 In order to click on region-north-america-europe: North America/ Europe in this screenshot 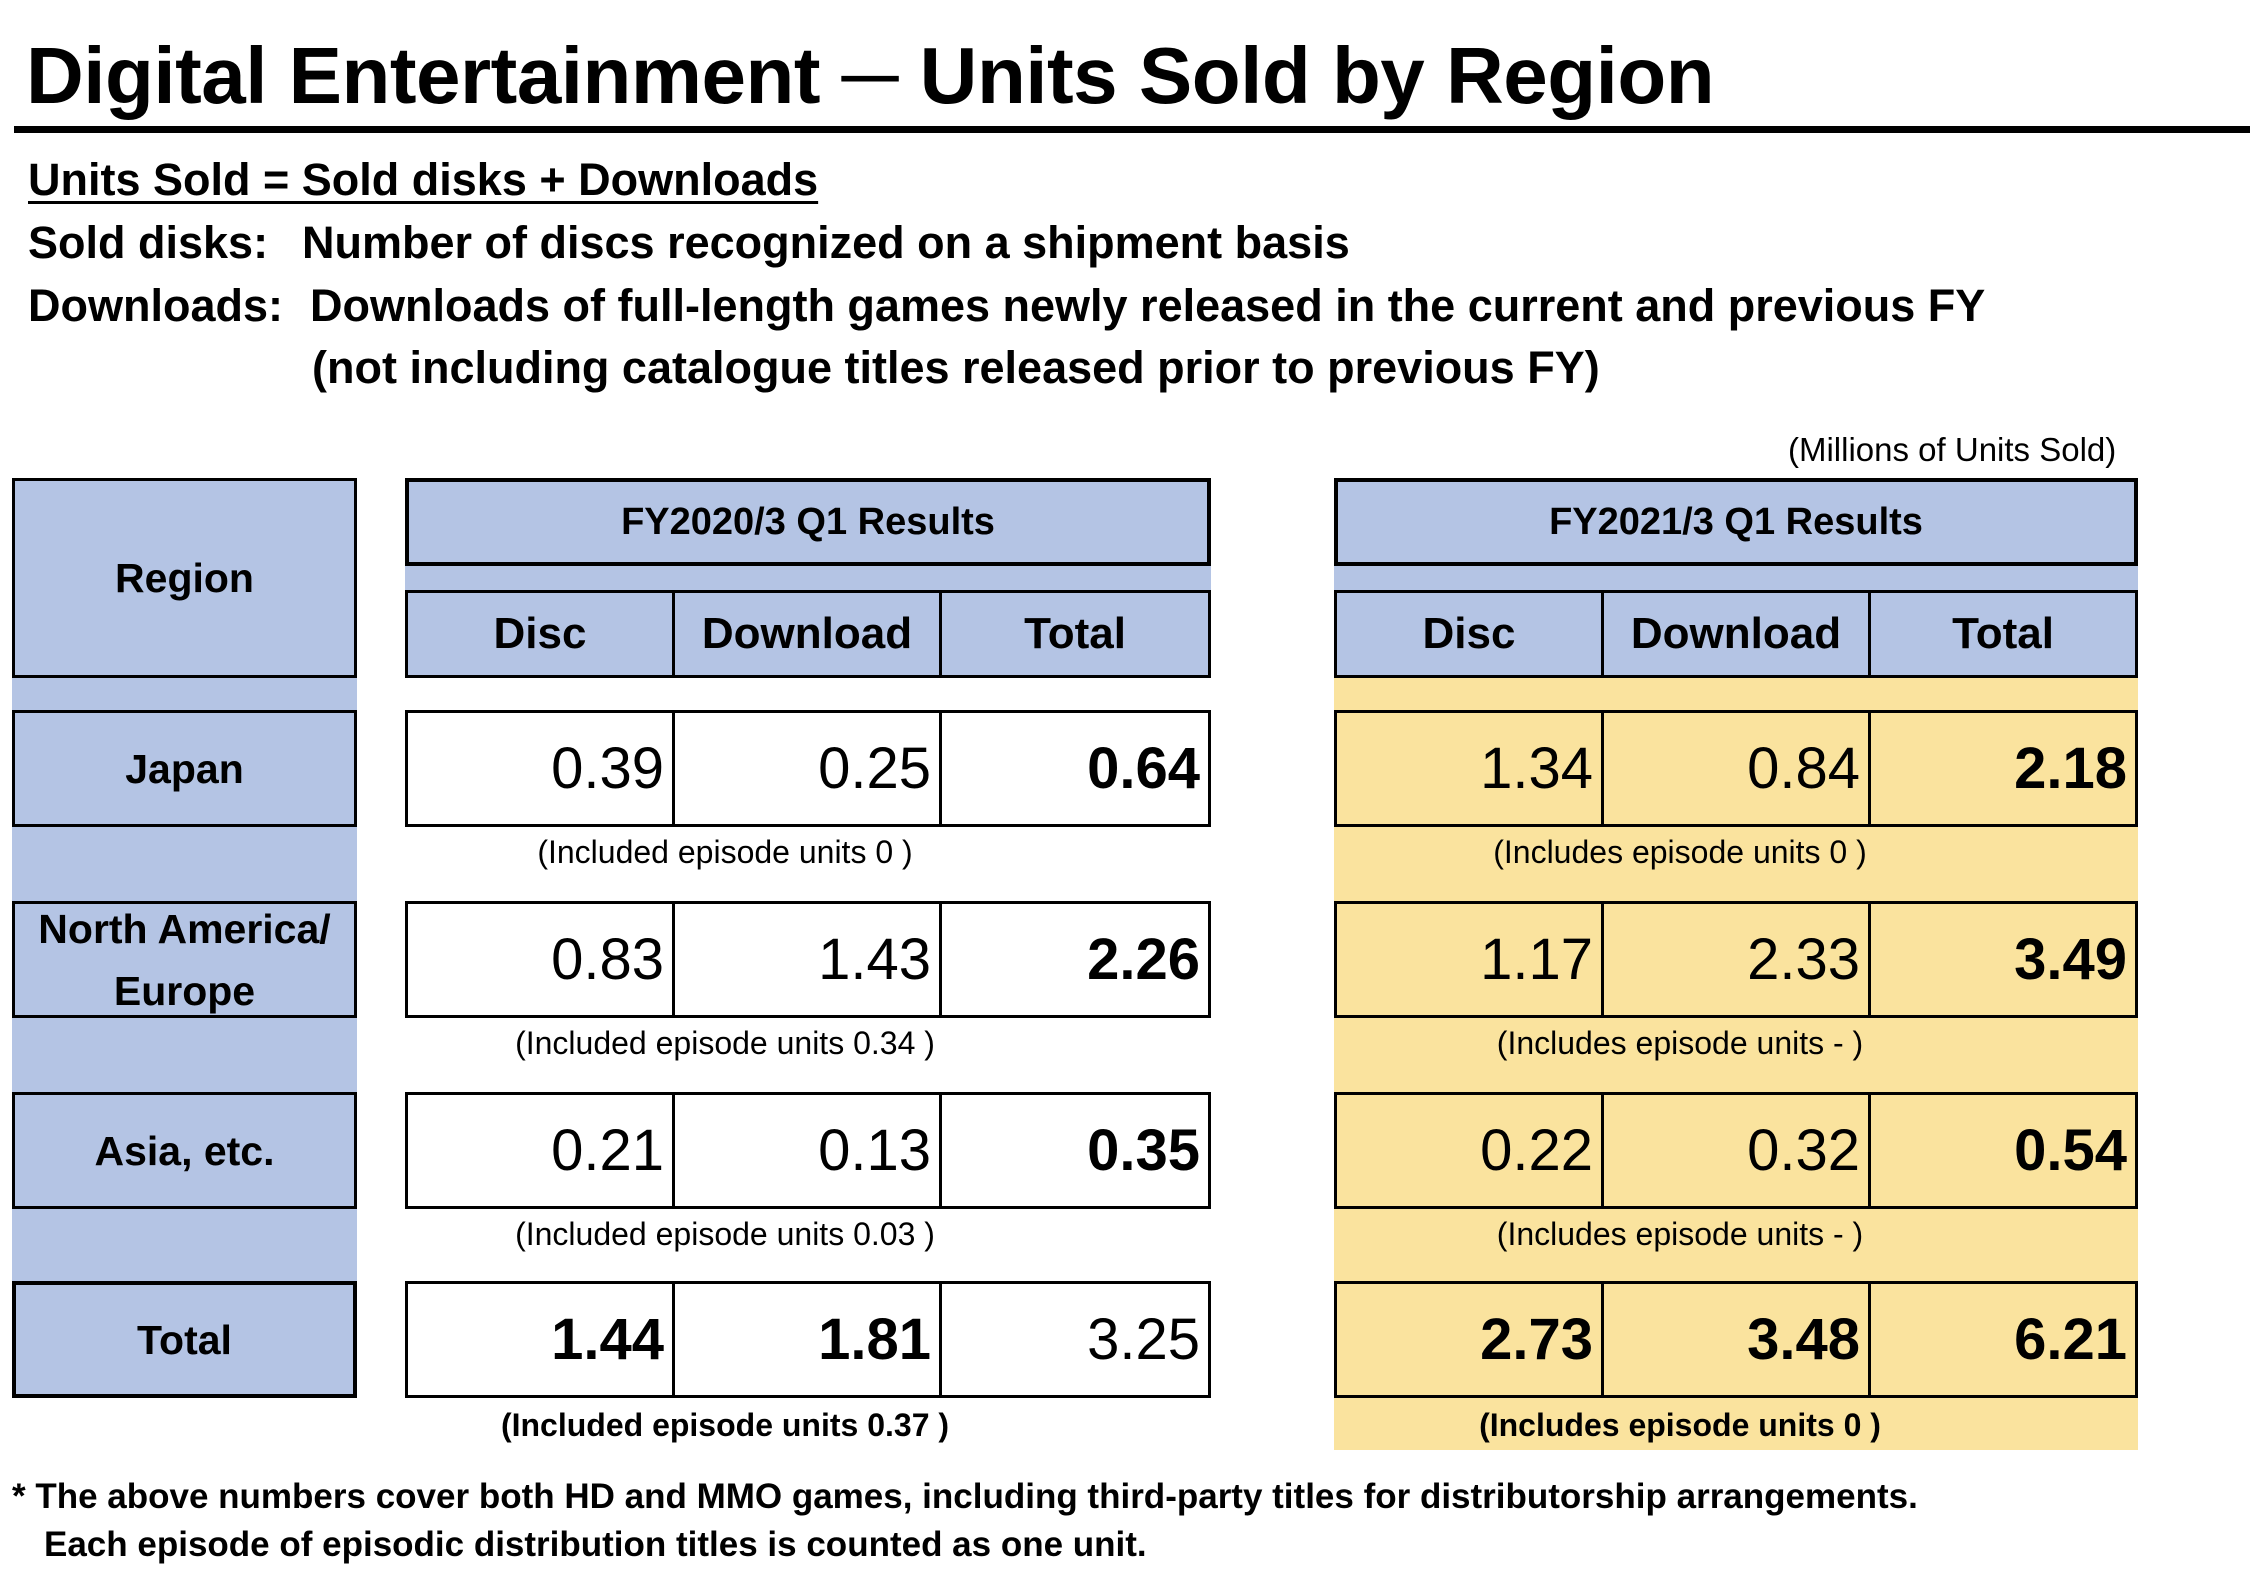, I will do `click(184, 959)`.